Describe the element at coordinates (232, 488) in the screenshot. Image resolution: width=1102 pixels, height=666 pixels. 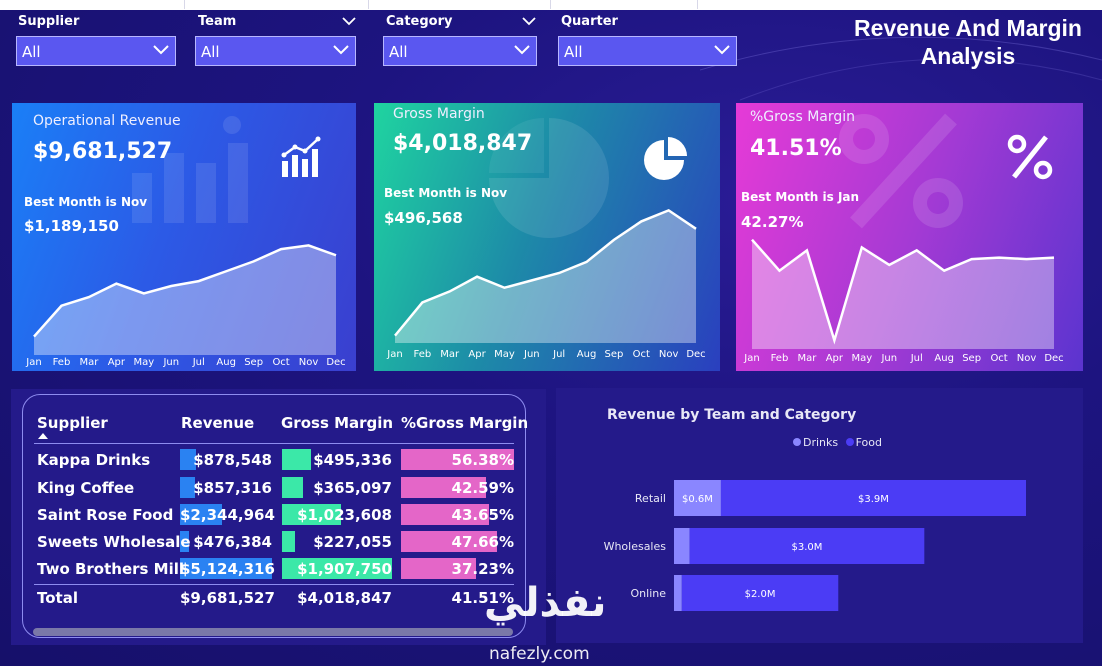
I see `table-cell-revenue: $857,316` at that location.